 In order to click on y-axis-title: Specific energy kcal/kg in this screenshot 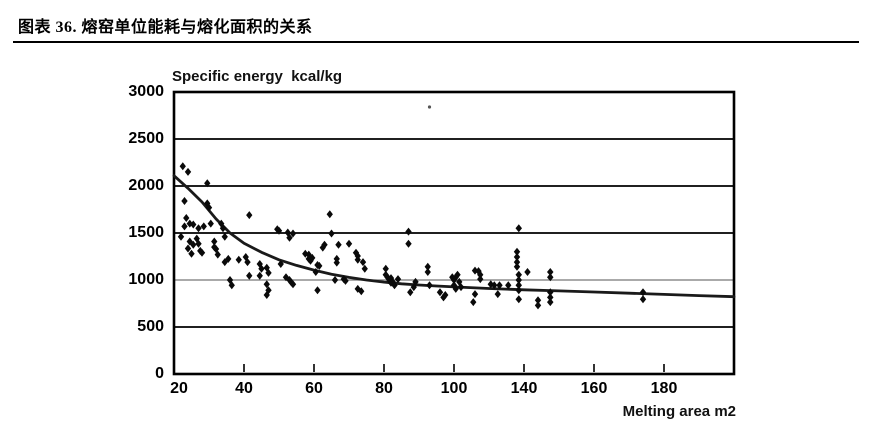, I will do `click(257, 76)`.